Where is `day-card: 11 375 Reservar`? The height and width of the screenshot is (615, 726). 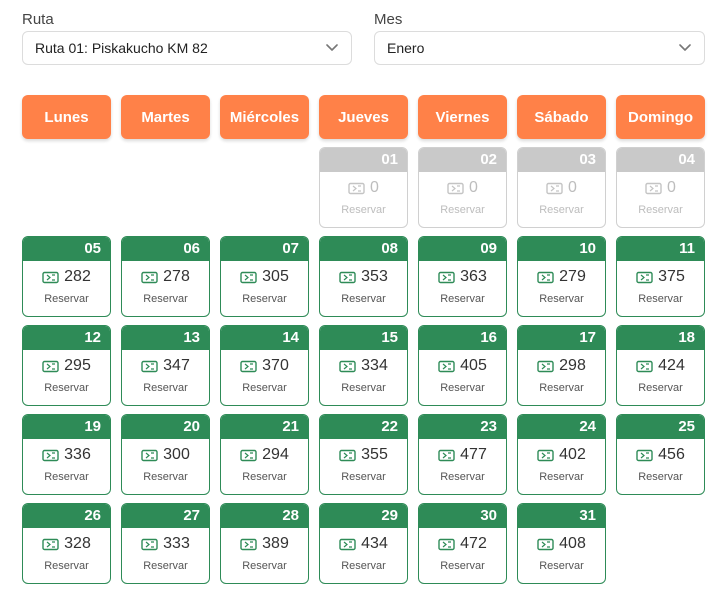 day-card: 11 375 Reservar is located at coordinates (660, 276).